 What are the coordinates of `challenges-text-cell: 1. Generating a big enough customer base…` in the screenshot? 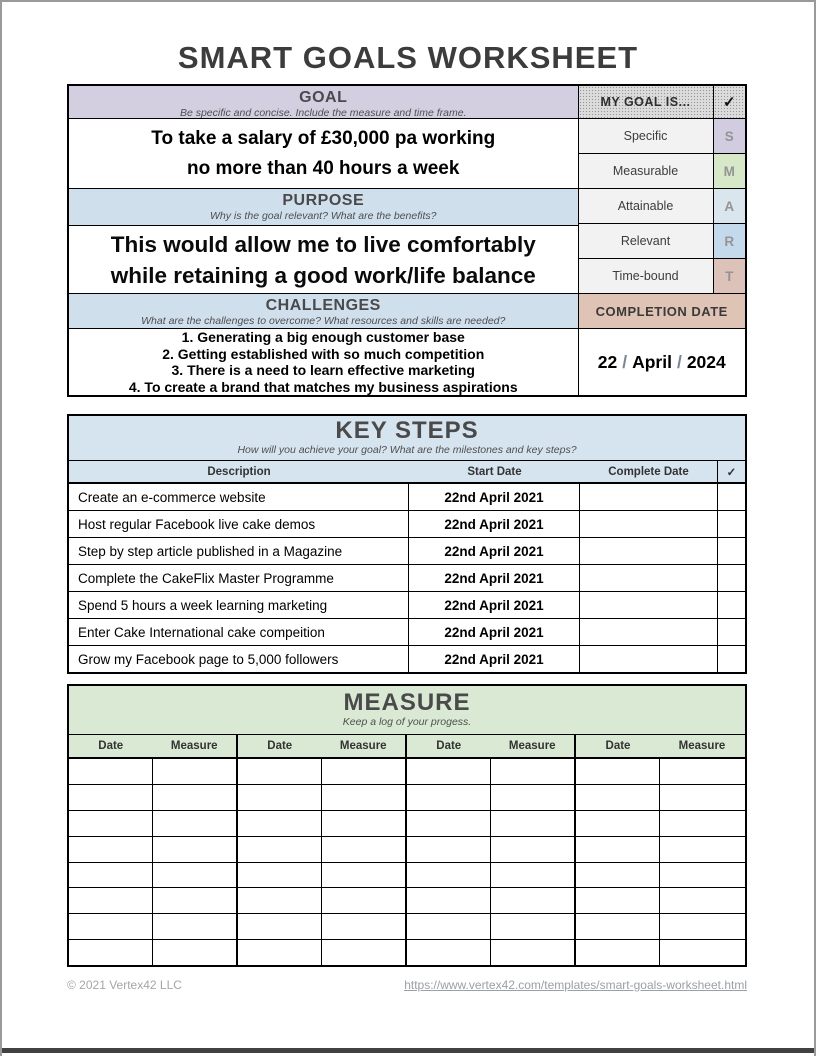 It's located at (323, 362).